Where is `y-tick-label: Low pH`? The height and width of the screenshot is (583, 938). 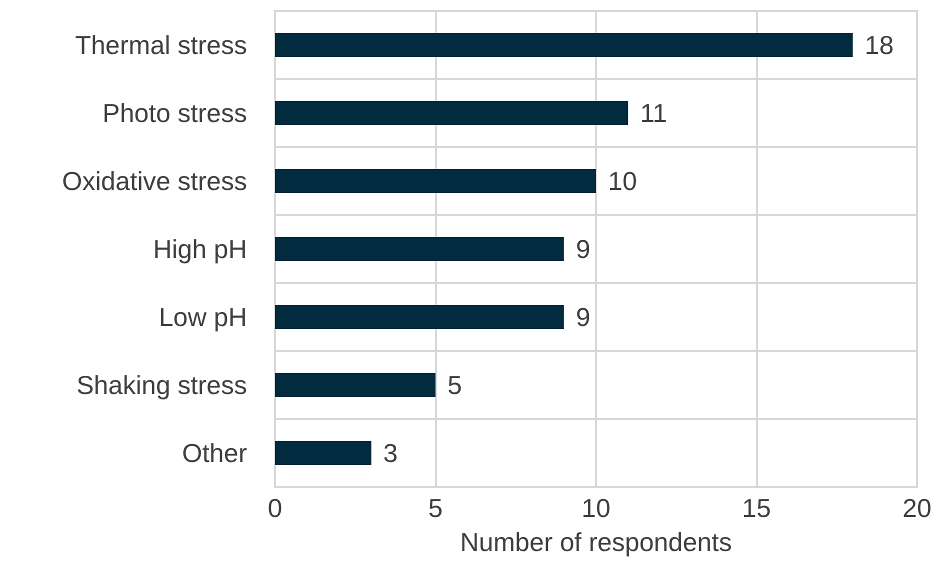
y-tick-label: Low pH is located at coordinates (202, 317).